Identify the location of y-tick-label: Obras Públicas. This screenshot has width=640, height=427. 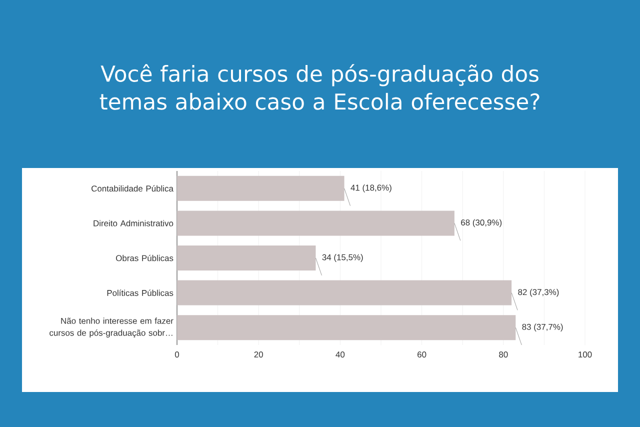
(145, 258).